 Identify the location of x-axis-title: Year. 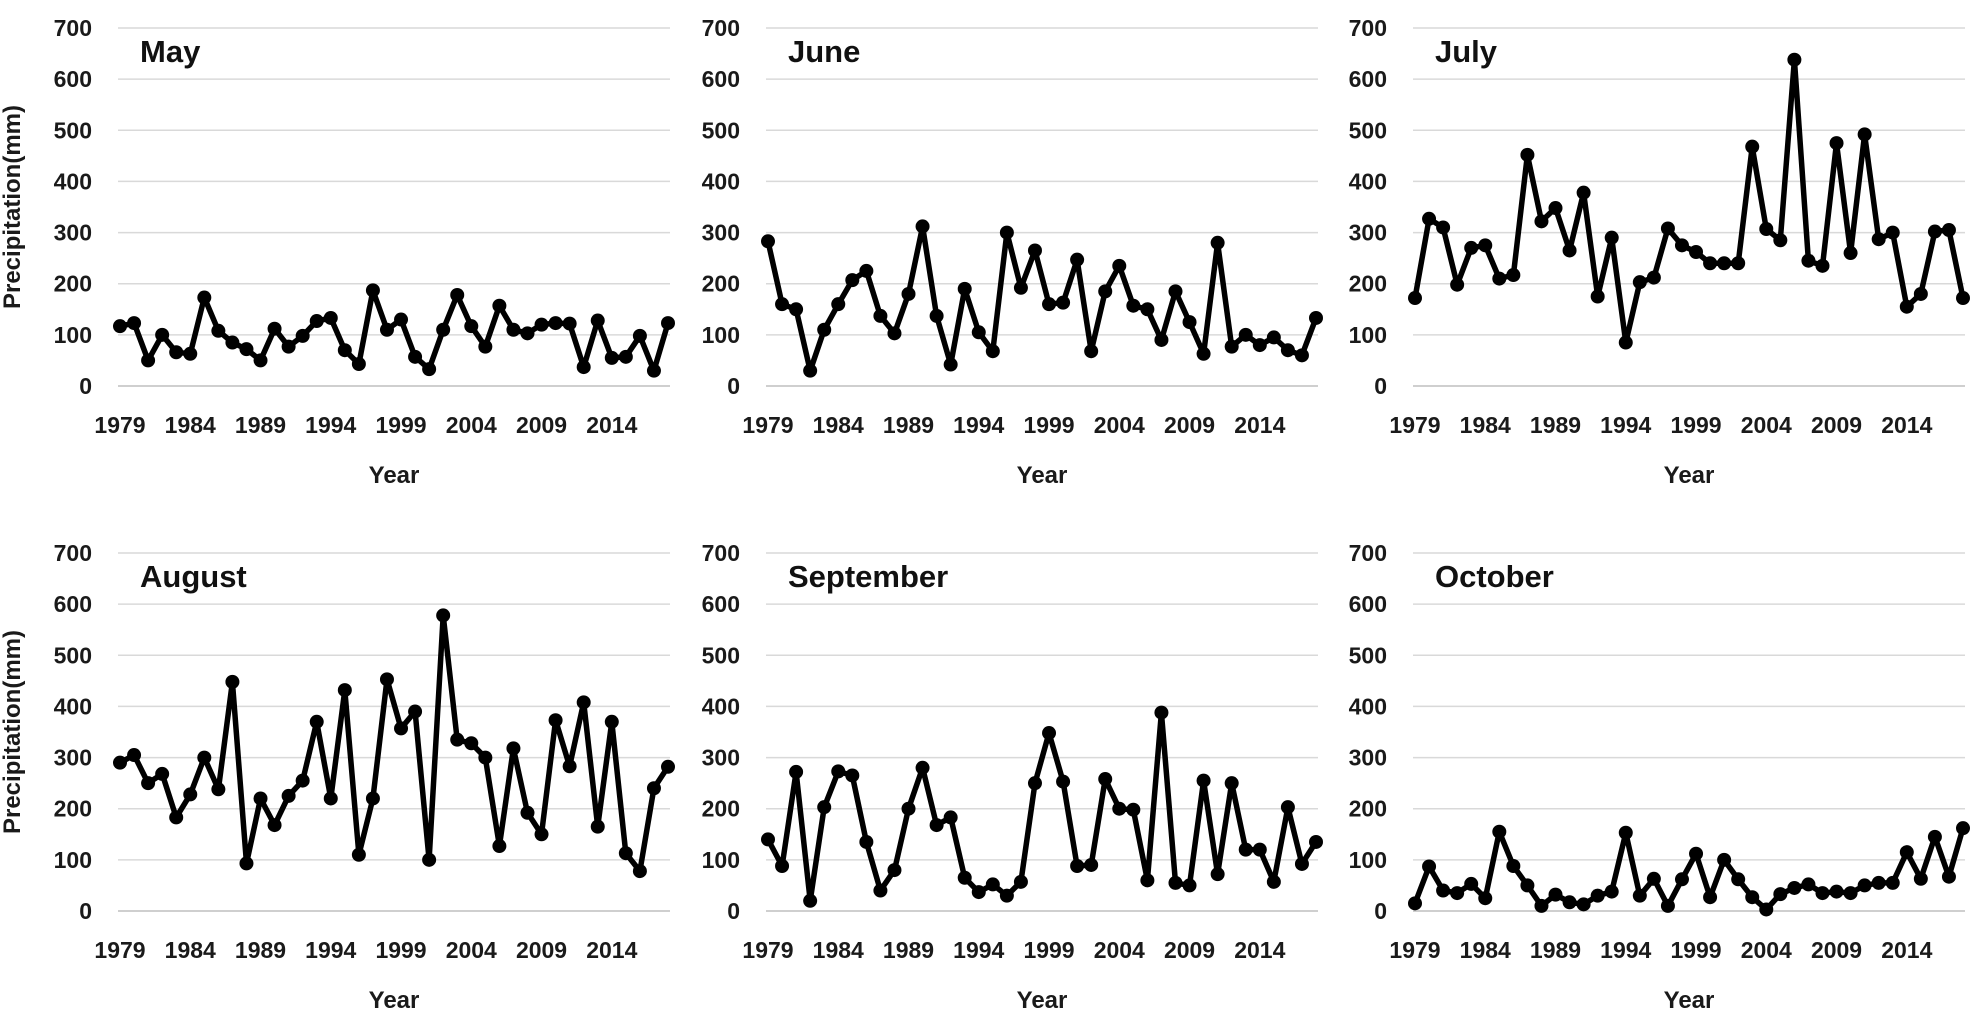
(1689, 1000).